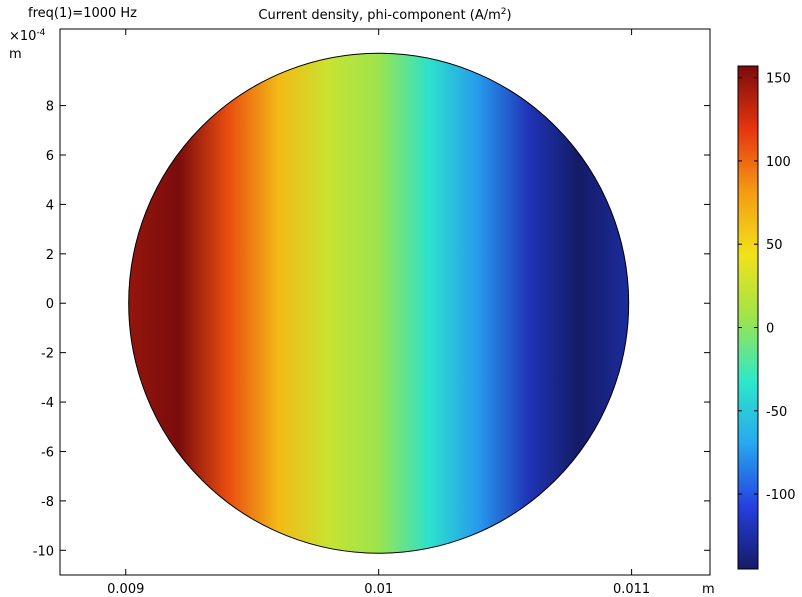 Image resolution: width=802 pixels, height=597 pixels. I want to click on colorbar-tick-label: 150, so click(778, 79).